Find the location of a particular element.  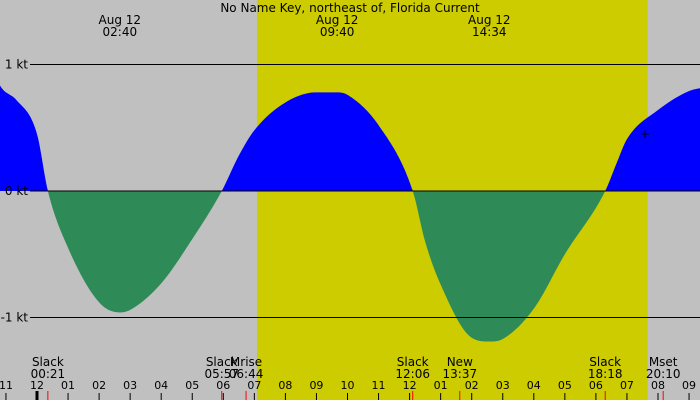

event-name-label: Mset is located at coordinates (663, 362).